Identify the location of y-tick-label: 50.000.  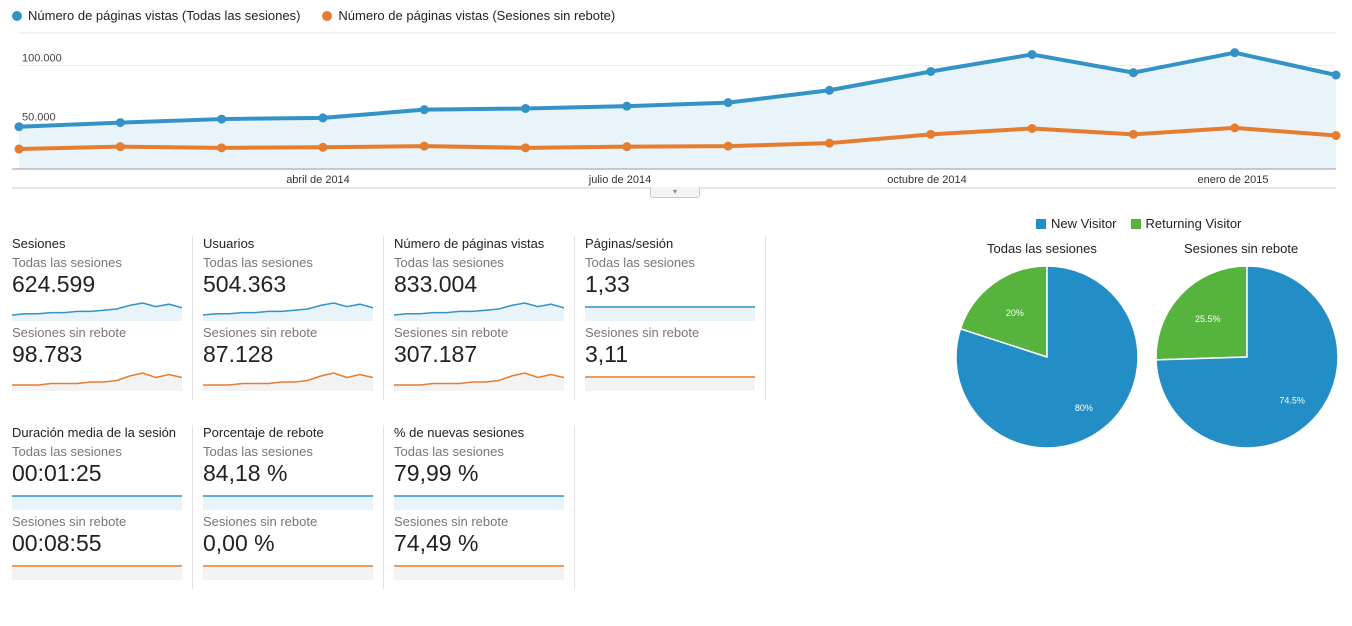
(39, 117).